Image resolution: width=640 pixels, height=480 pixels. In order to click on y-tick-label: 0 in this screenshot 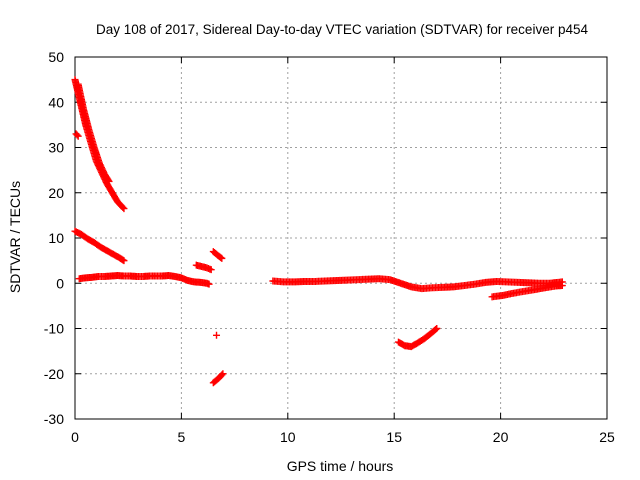, I will do `click(60, 283)`.